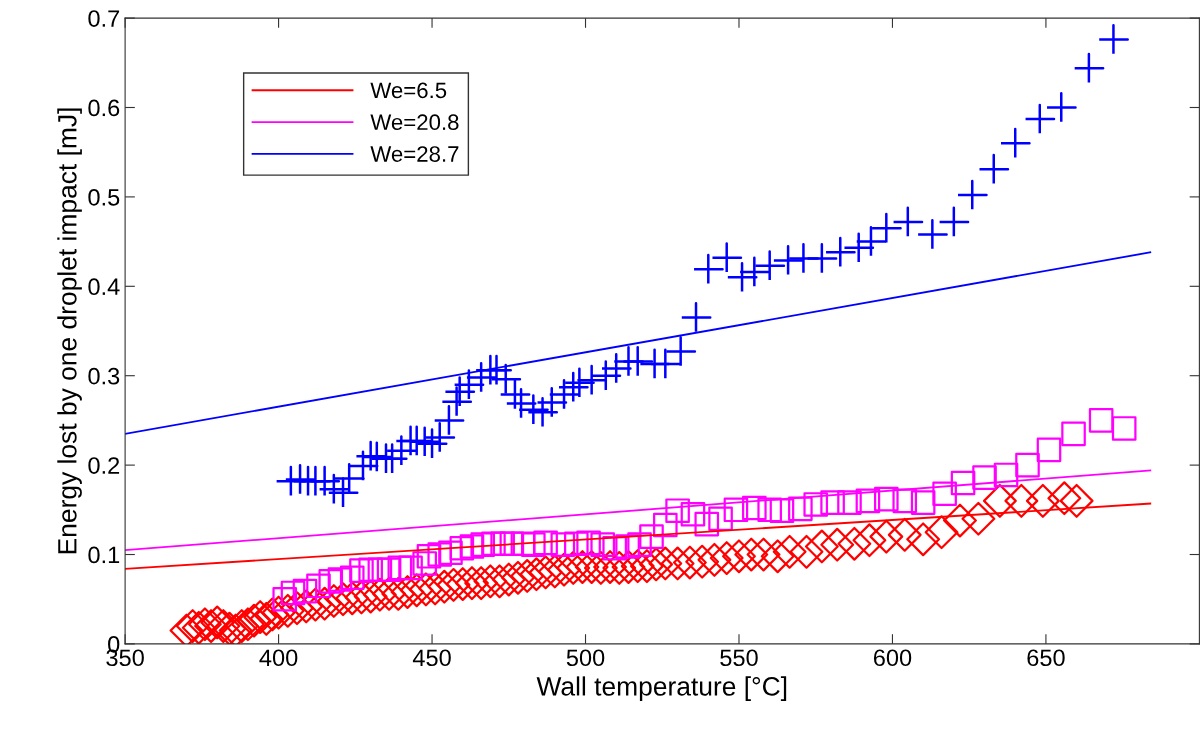 The height and width of the screenshot is (754, 1203). What do you see at coordinates (104, 555) in the screenshot?
I see `y-tick-label: 0.1` at bounding box center [104, 555].